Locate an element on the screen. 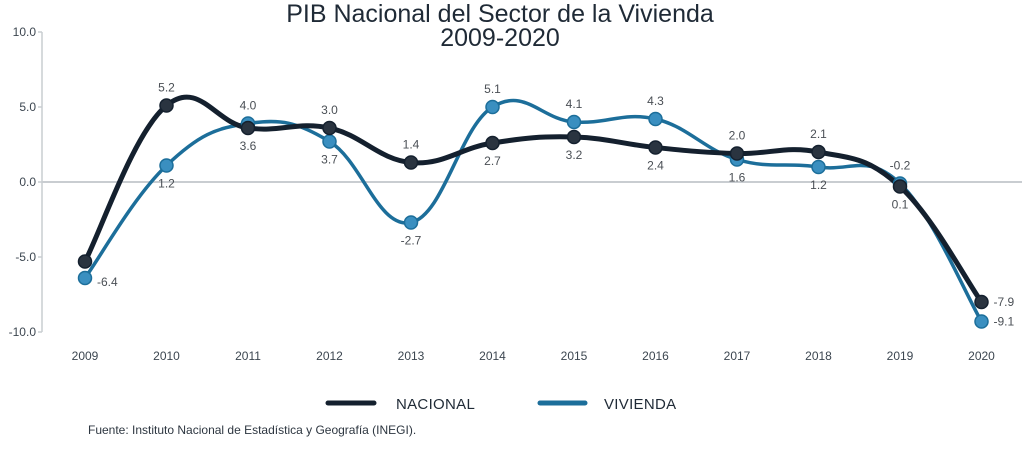 Image resolution: width=1024 pixels, height=454 pixels. y-tick-label: 0.0 is located at coordinates (27, 182).